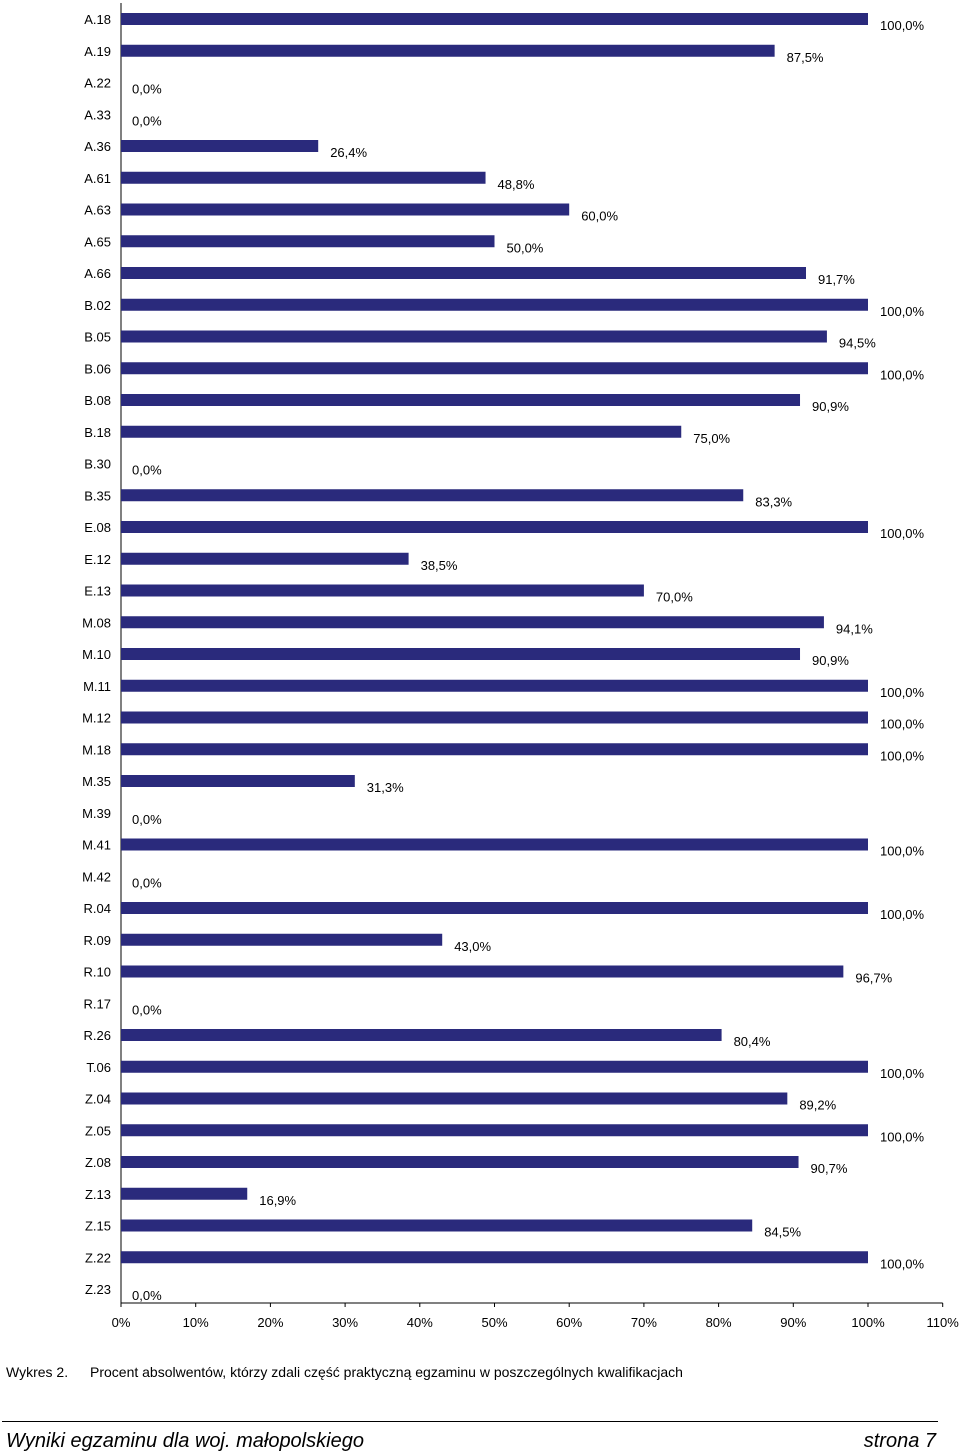 This screenshot has height=1453, width=960. Describe the element at coordinates (793, 1322) in the screenshot. I see `x-tick-label: 90%` at that location.